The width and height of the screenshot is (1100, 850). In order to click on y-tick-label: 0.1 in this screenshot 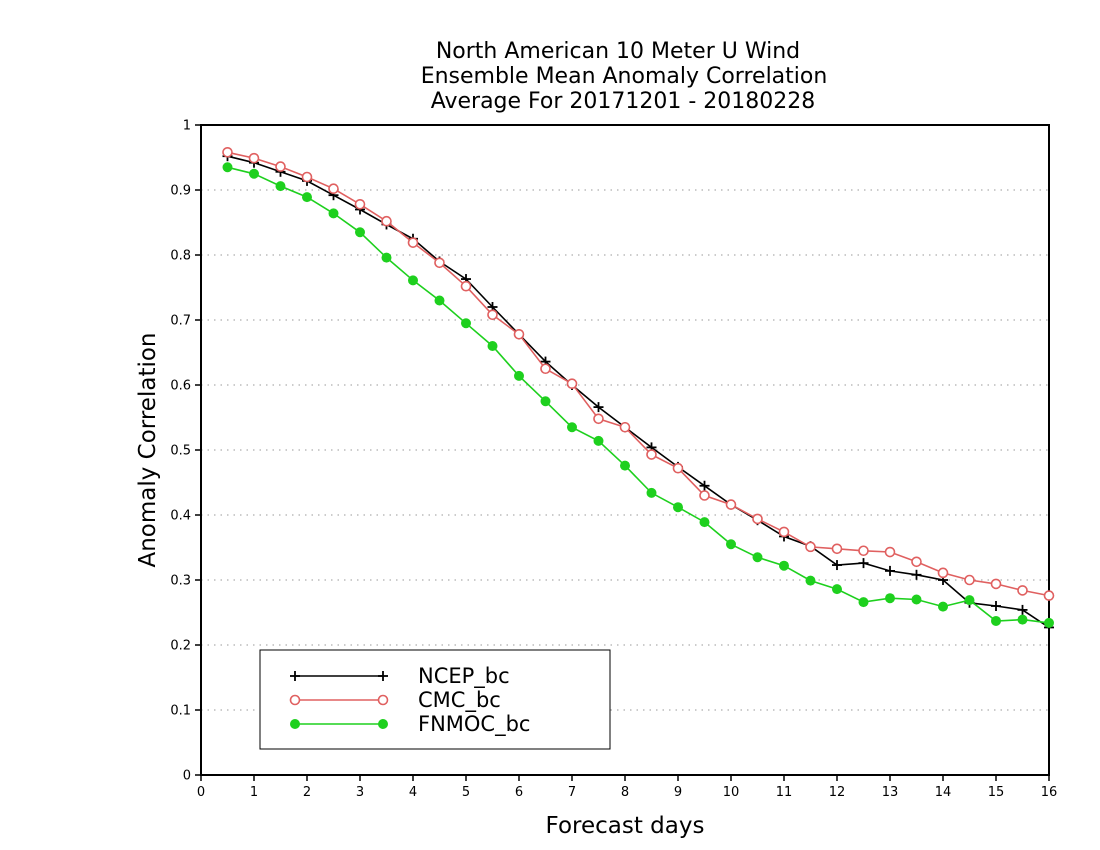, I will do `click(180, 711)`.